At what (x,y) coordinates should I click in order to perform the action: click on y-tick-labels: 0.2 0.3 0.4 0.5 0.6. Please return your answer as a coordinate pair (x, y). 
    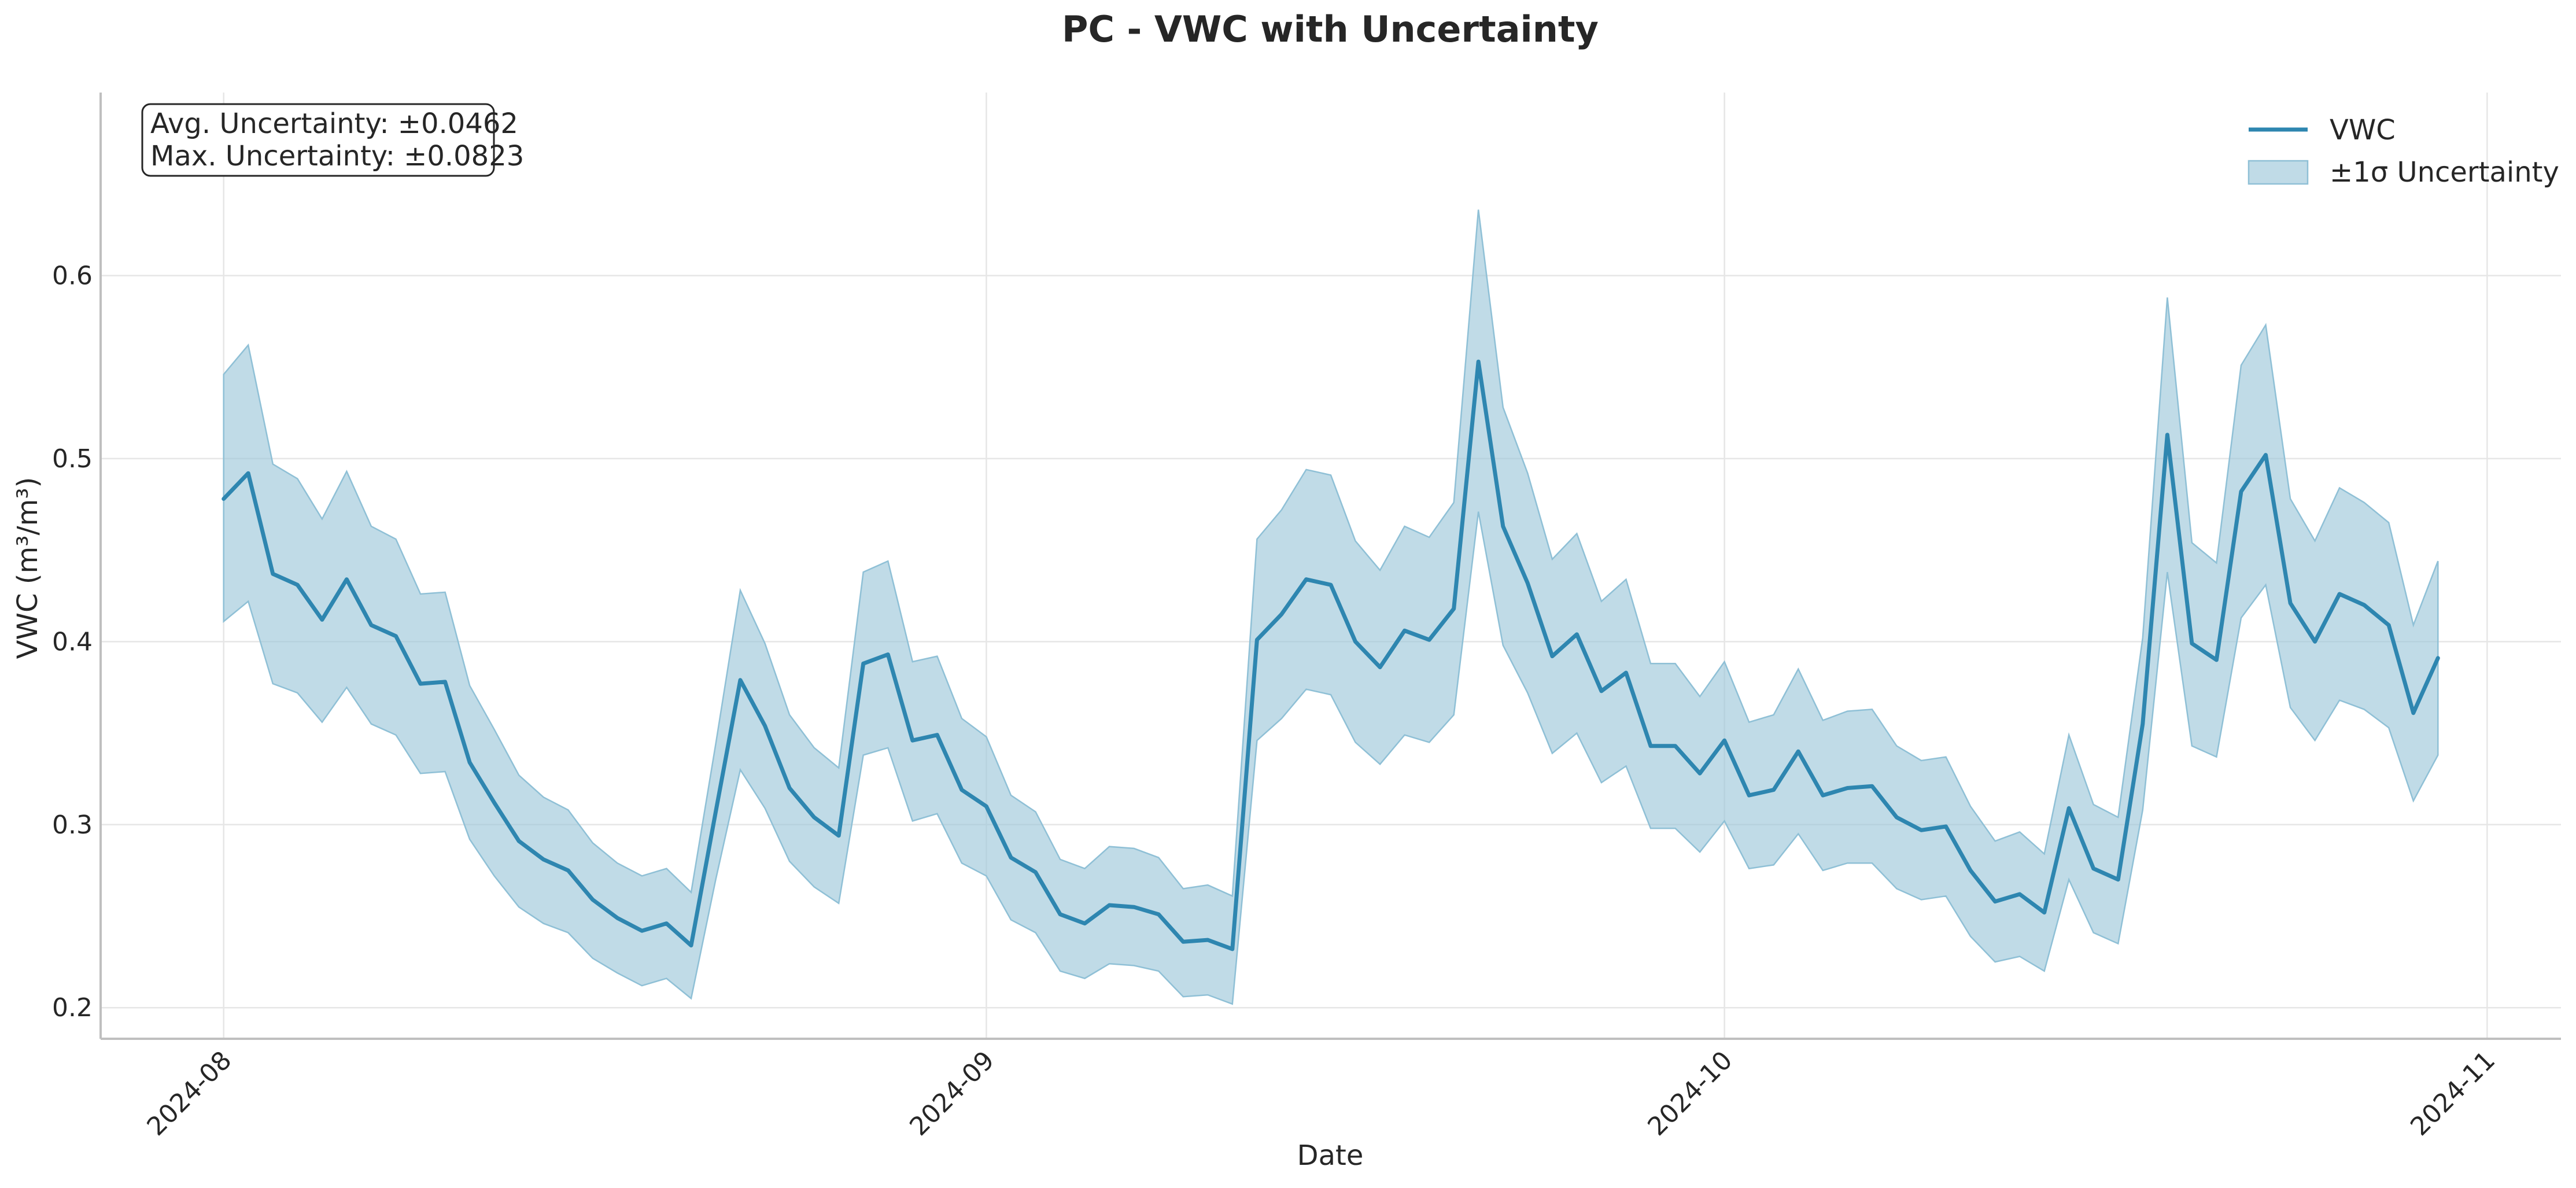
    Looking at the image, I should click on (72, 642).